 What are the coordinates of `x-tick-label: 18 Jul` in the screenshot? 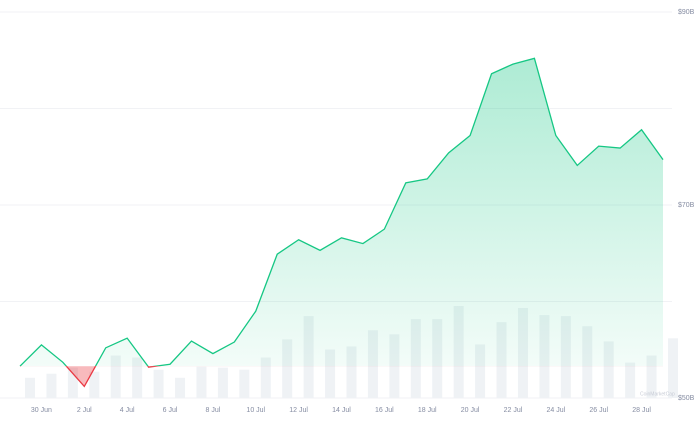 It's located at (427, 410).